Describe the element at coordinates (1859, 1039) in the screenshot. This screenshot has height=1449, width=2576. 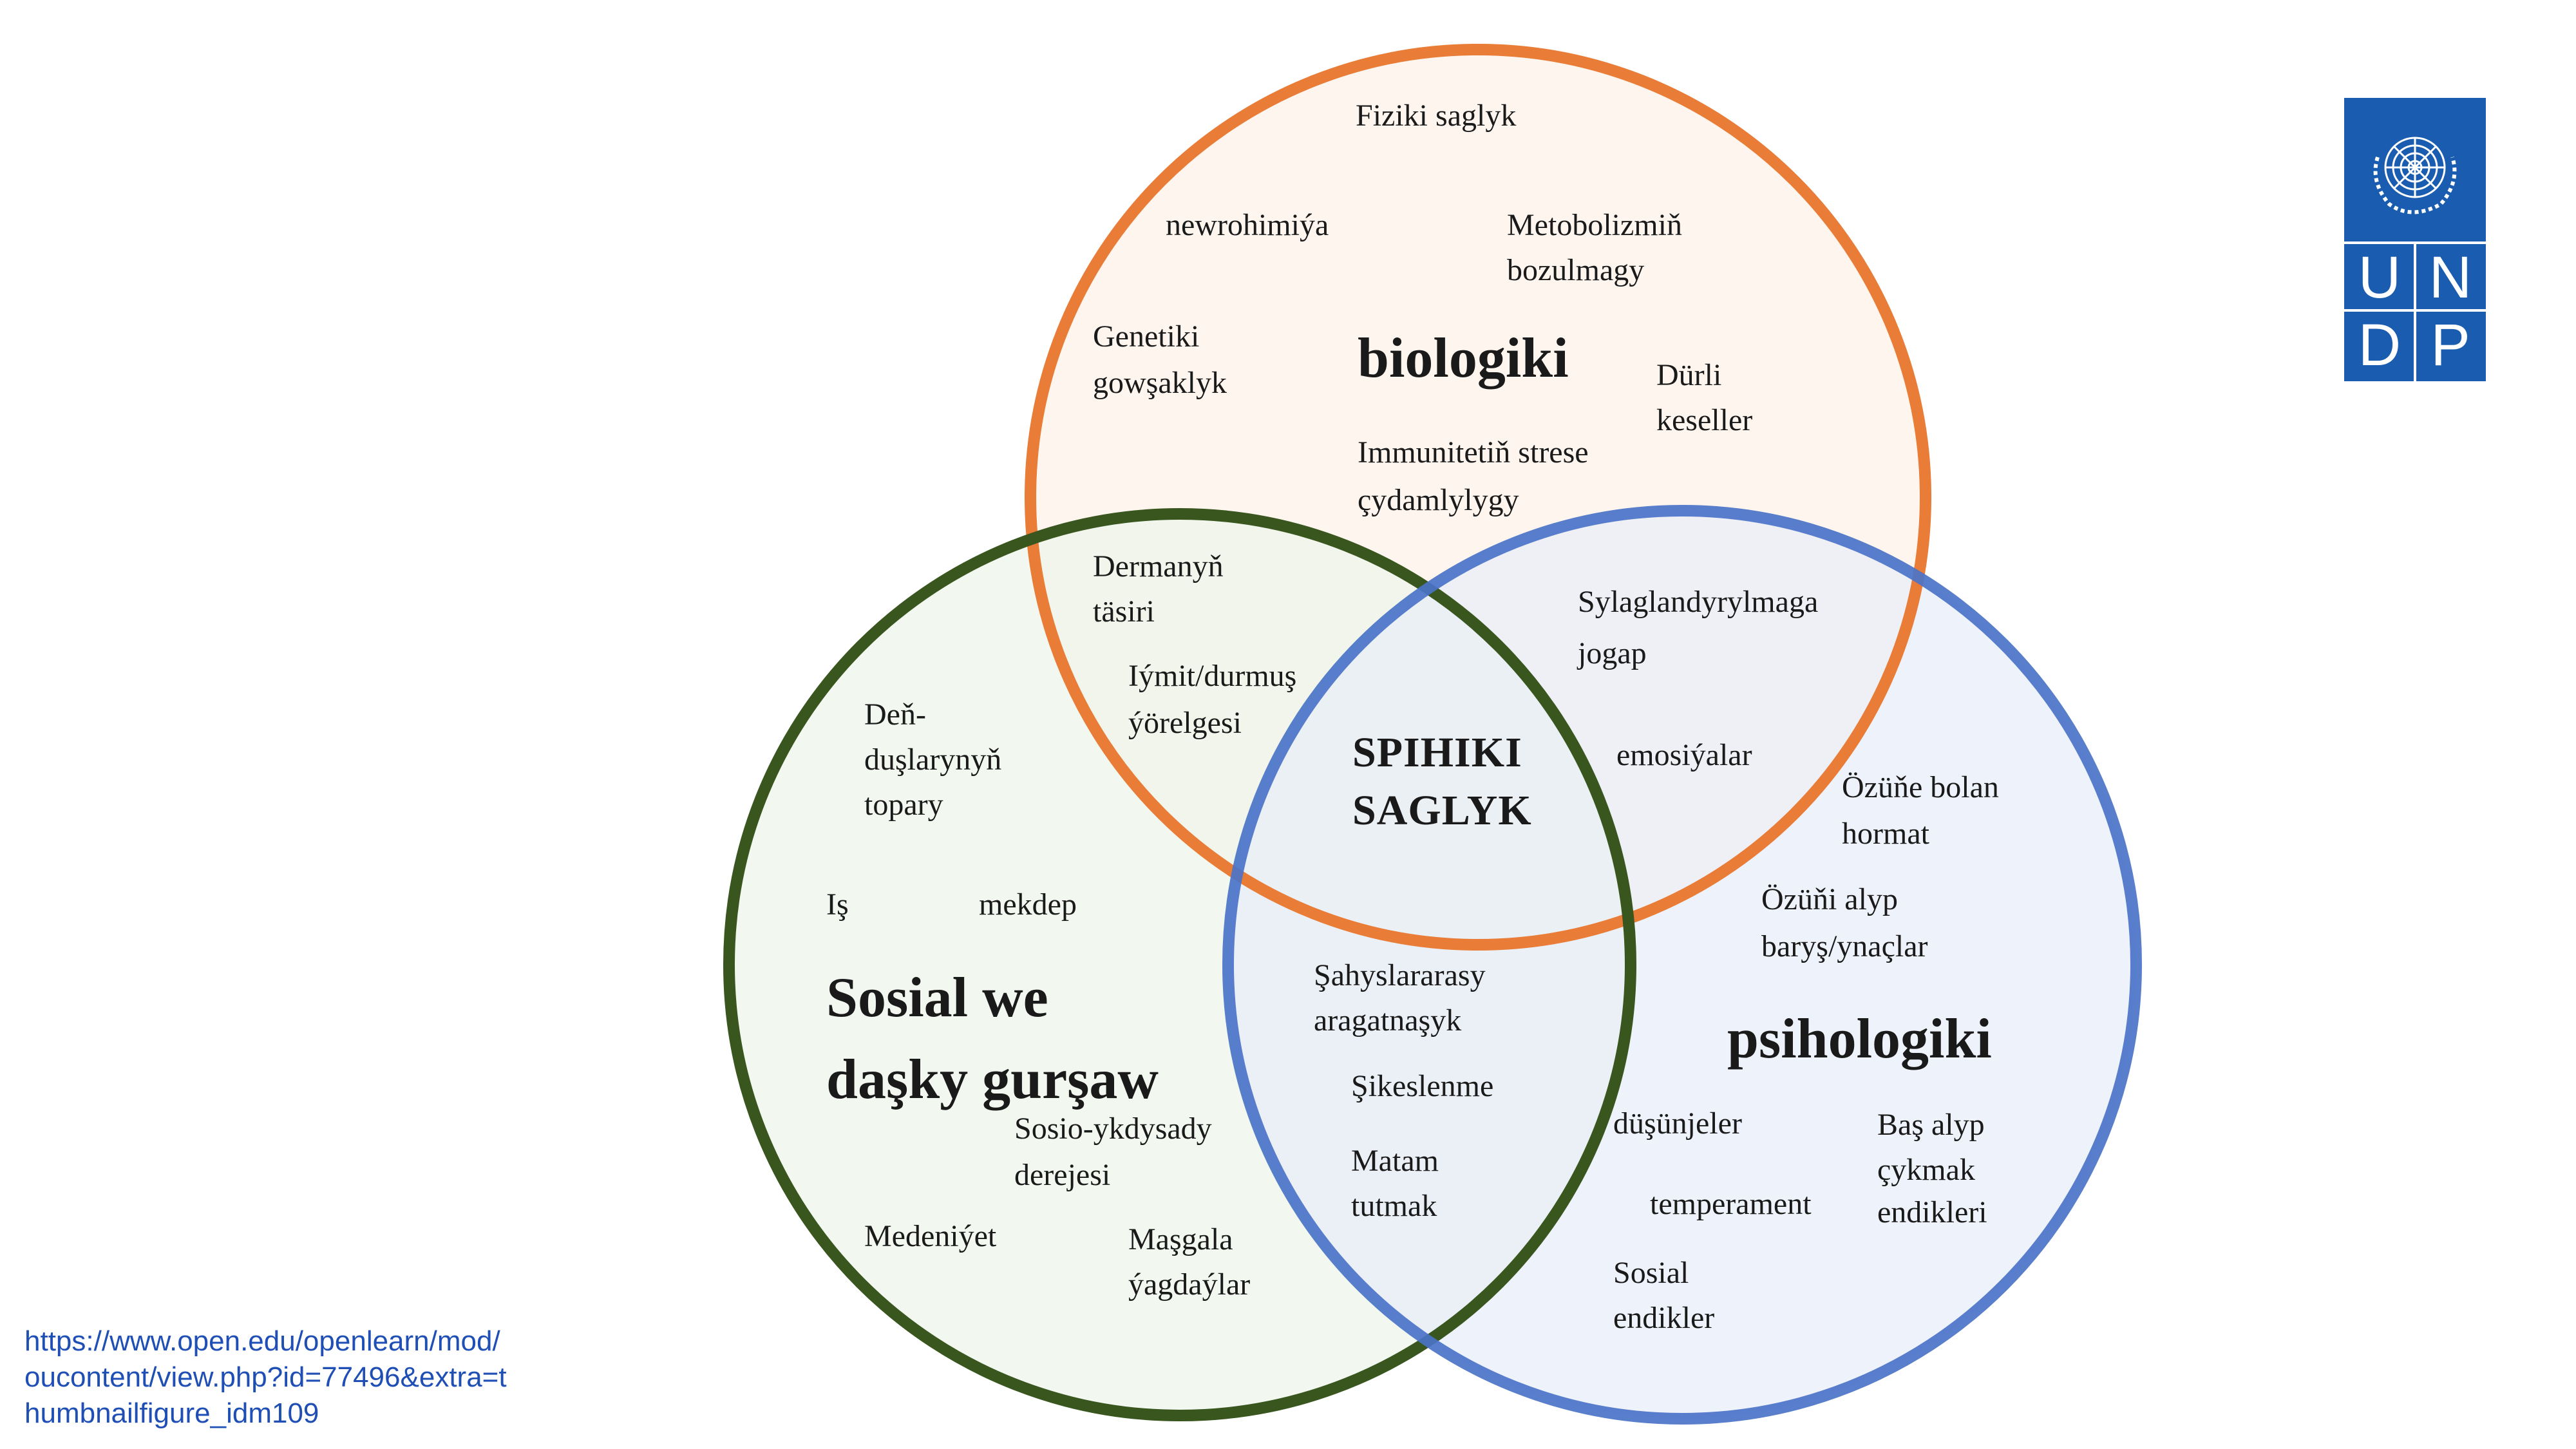
I see `title-psychological: psihologiki` at that location.